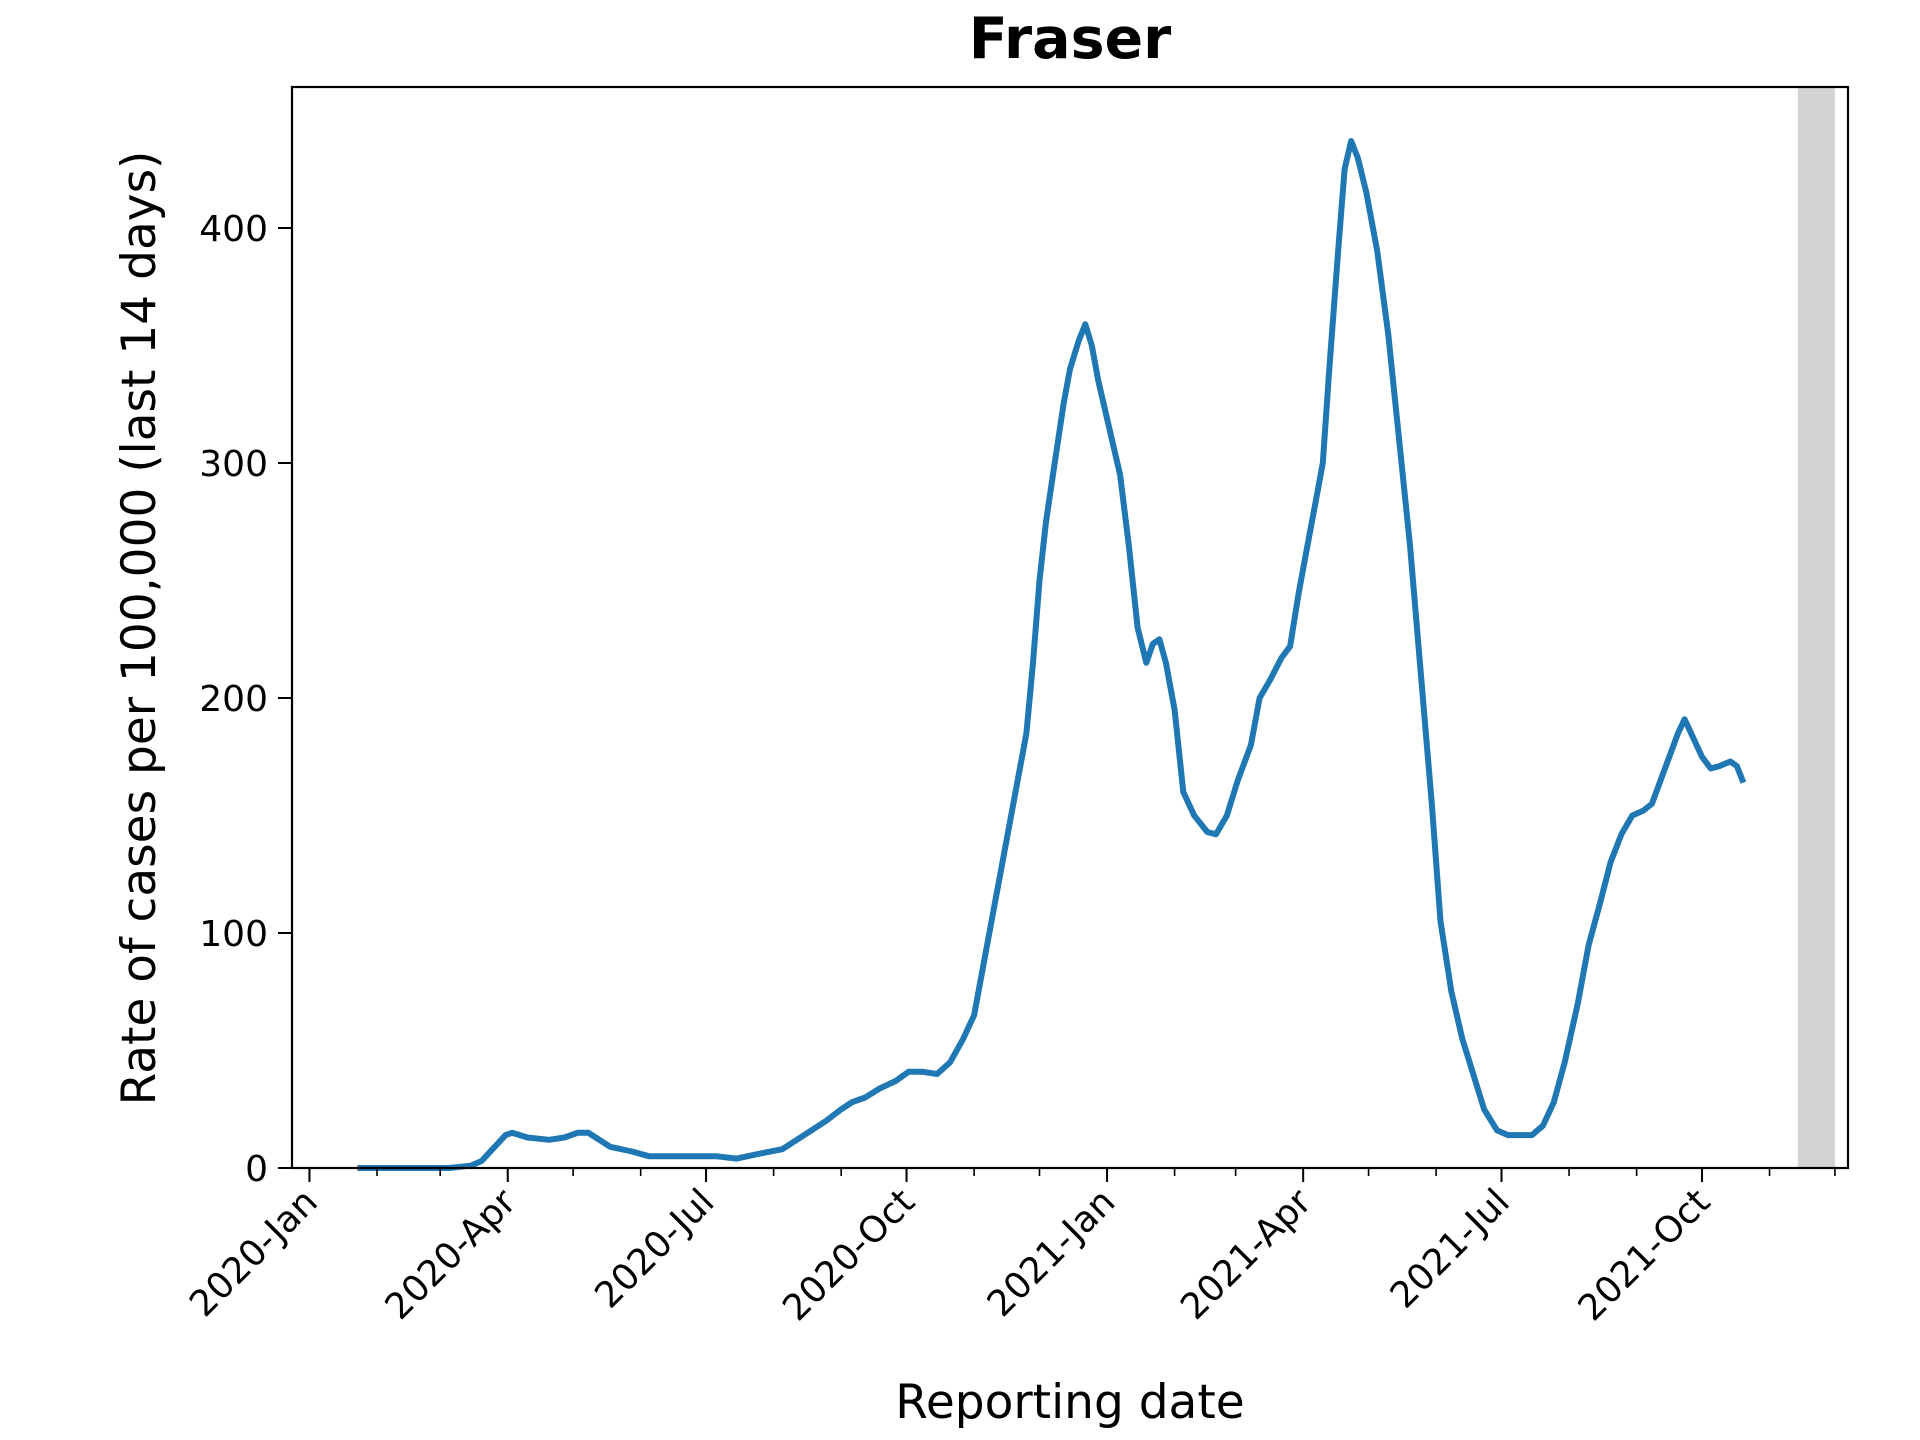 This screenshot has width=1920, height=1440. I want to click on y-tick-label: 400, so click(233, 229).